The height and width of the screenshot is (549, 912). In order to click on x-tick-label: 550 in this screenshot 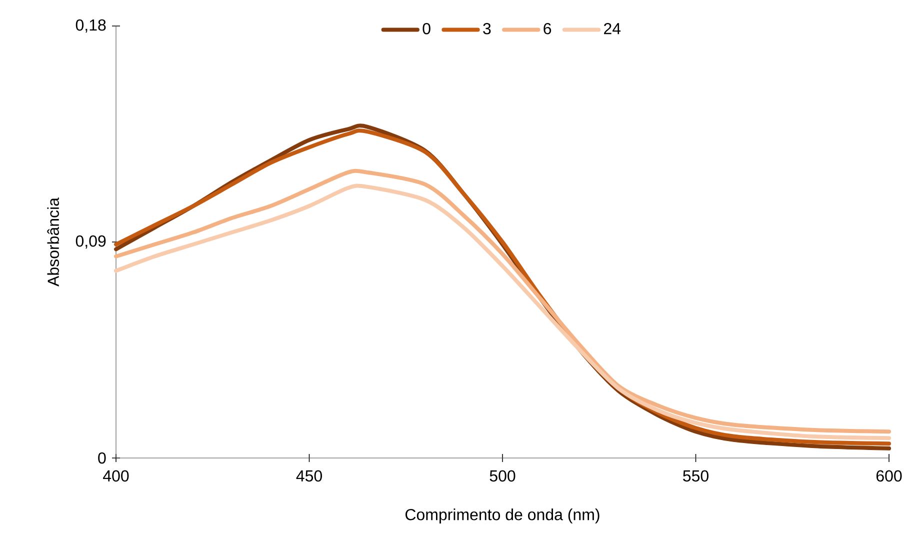, I will do `click(695, 476)`.